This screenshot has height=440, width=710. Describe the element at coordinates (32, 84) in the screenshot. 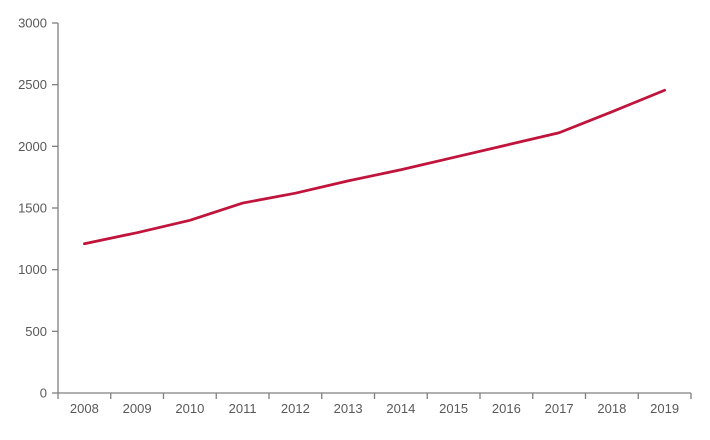

I see `y-tick-label: 2500` at that location.